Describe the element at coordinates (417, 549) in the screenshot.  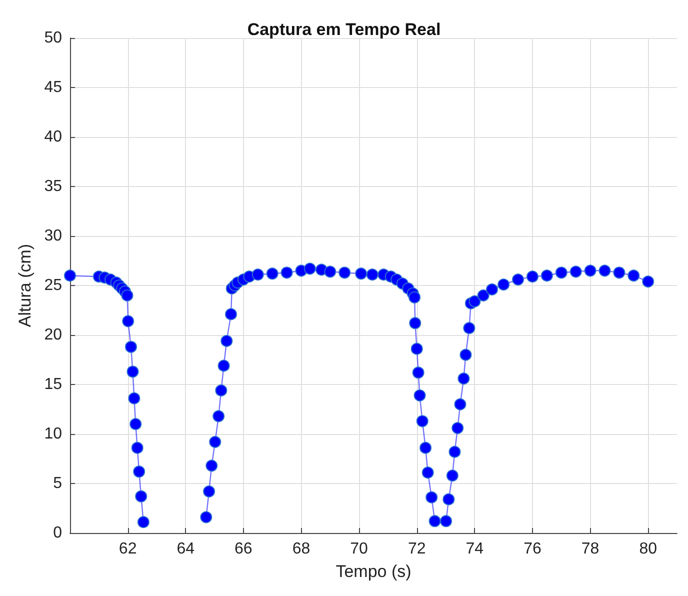
I see `x-tick-label: 72` at that location.